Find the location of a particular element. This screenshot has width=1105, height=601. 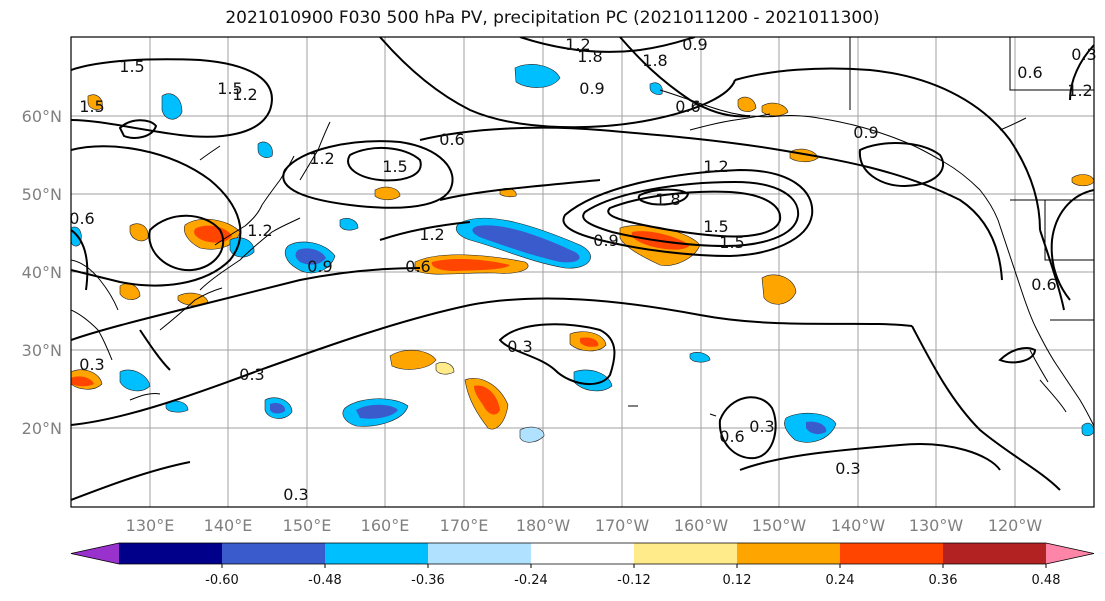

lon-label: 160°E is located at coordinates (385, 525).